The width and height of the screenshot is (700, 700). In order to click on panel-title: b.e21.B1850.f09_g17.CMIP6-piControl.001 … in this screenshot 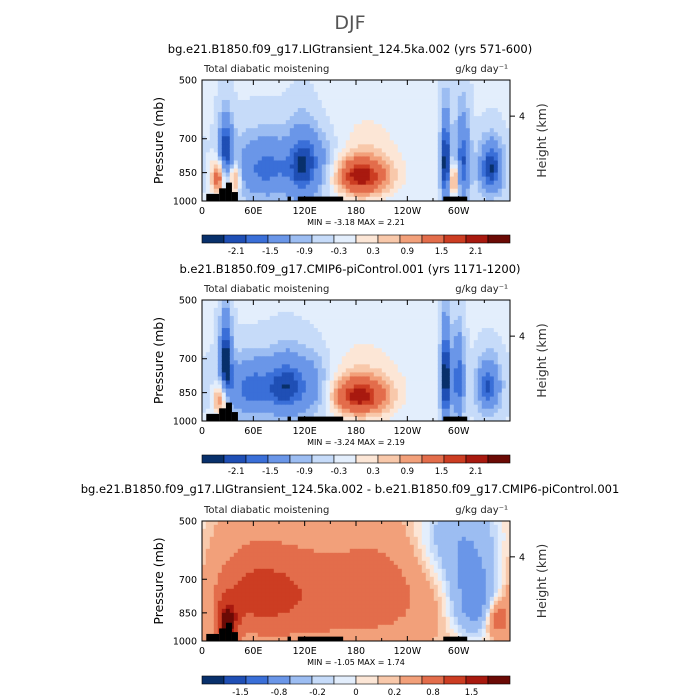, I will do `click(349, 269)`.